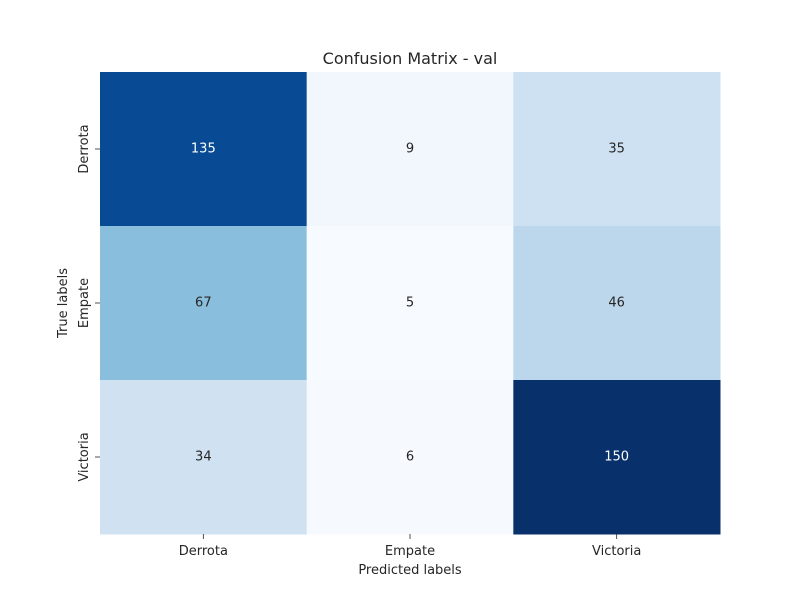 Image resolution: width=800 pixels, height=600 pixels. What do you see at coordinates (84, 148) in the screenshot?
I see `y-tick-label: Derrota` at bounding box center [84, 148].